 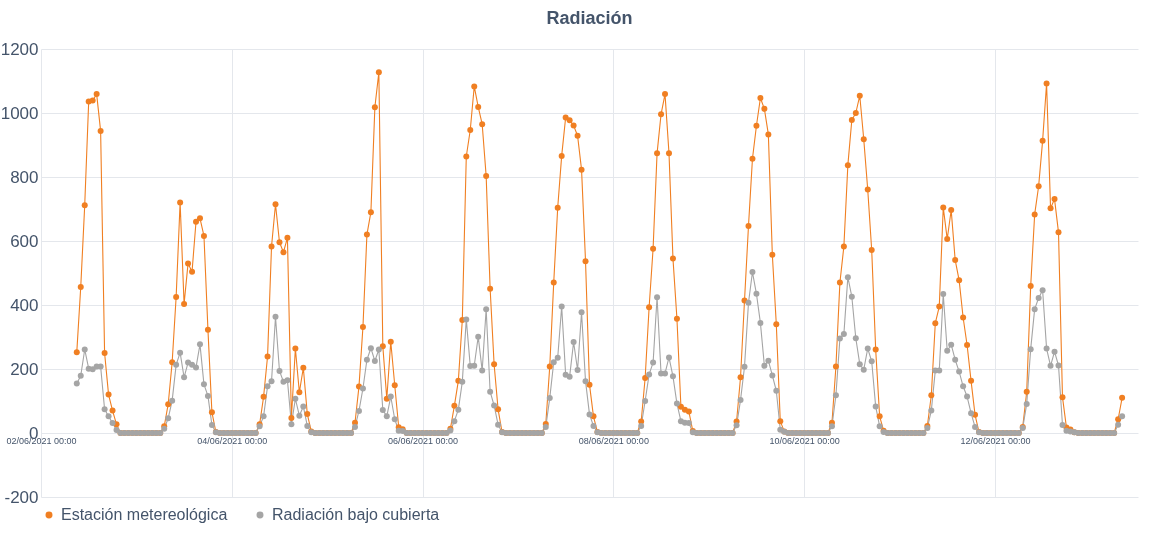 What do you see at coordinates (613, 440) in the screenshot?
I see `x-tick-label: 08/06/2021 00:00` at bounding box center [613, 440].